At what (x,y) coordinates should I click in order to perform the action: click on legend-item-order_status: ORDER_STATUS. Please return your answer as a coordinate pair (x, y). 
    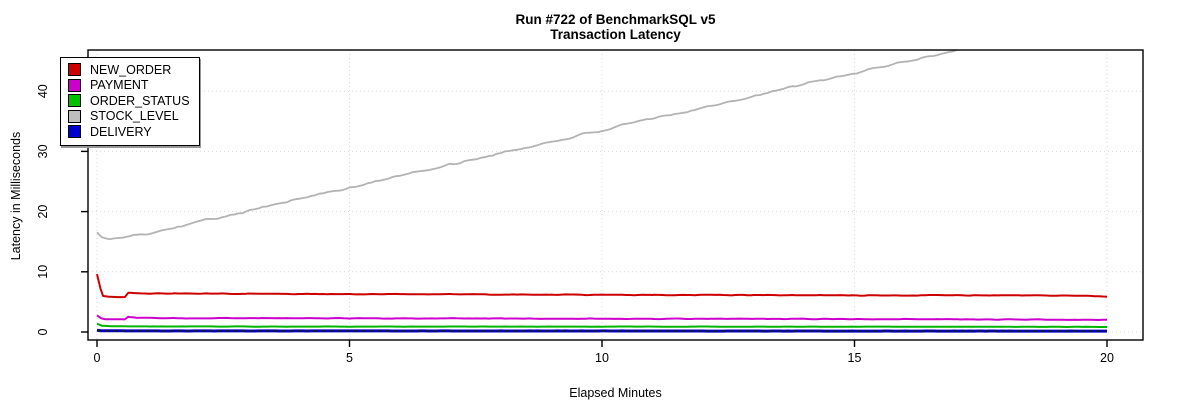
    Looking at the image, I should click on (129, 101).